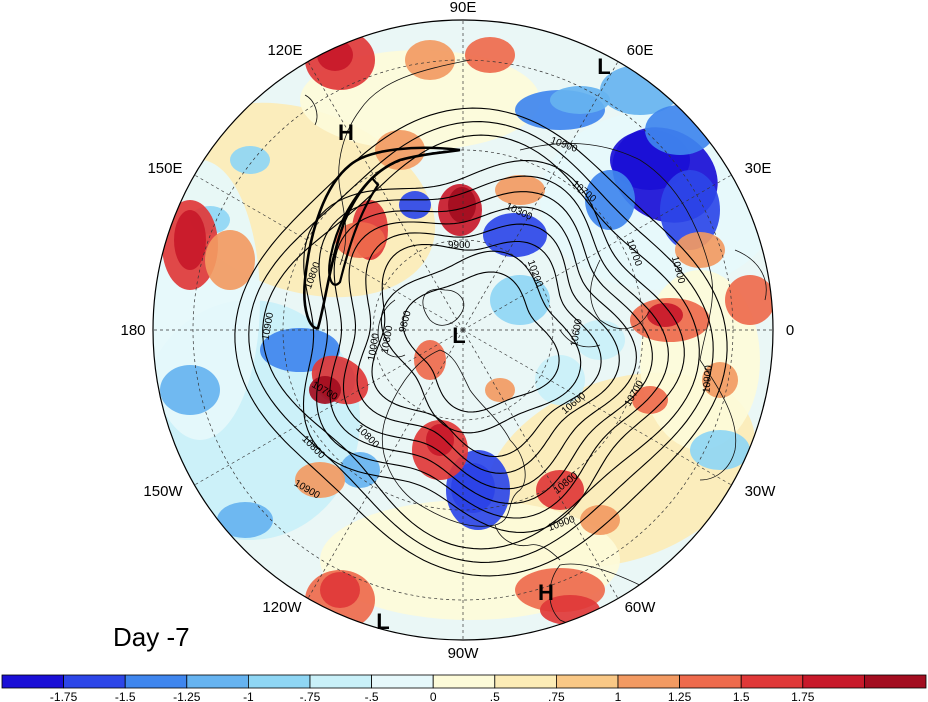 Image resolution: width=928 pixels, height=702 pixels. Describe the element at coordinates (463, 8) in the screenshot. I see `lon-label-90e: 90E` at that location.